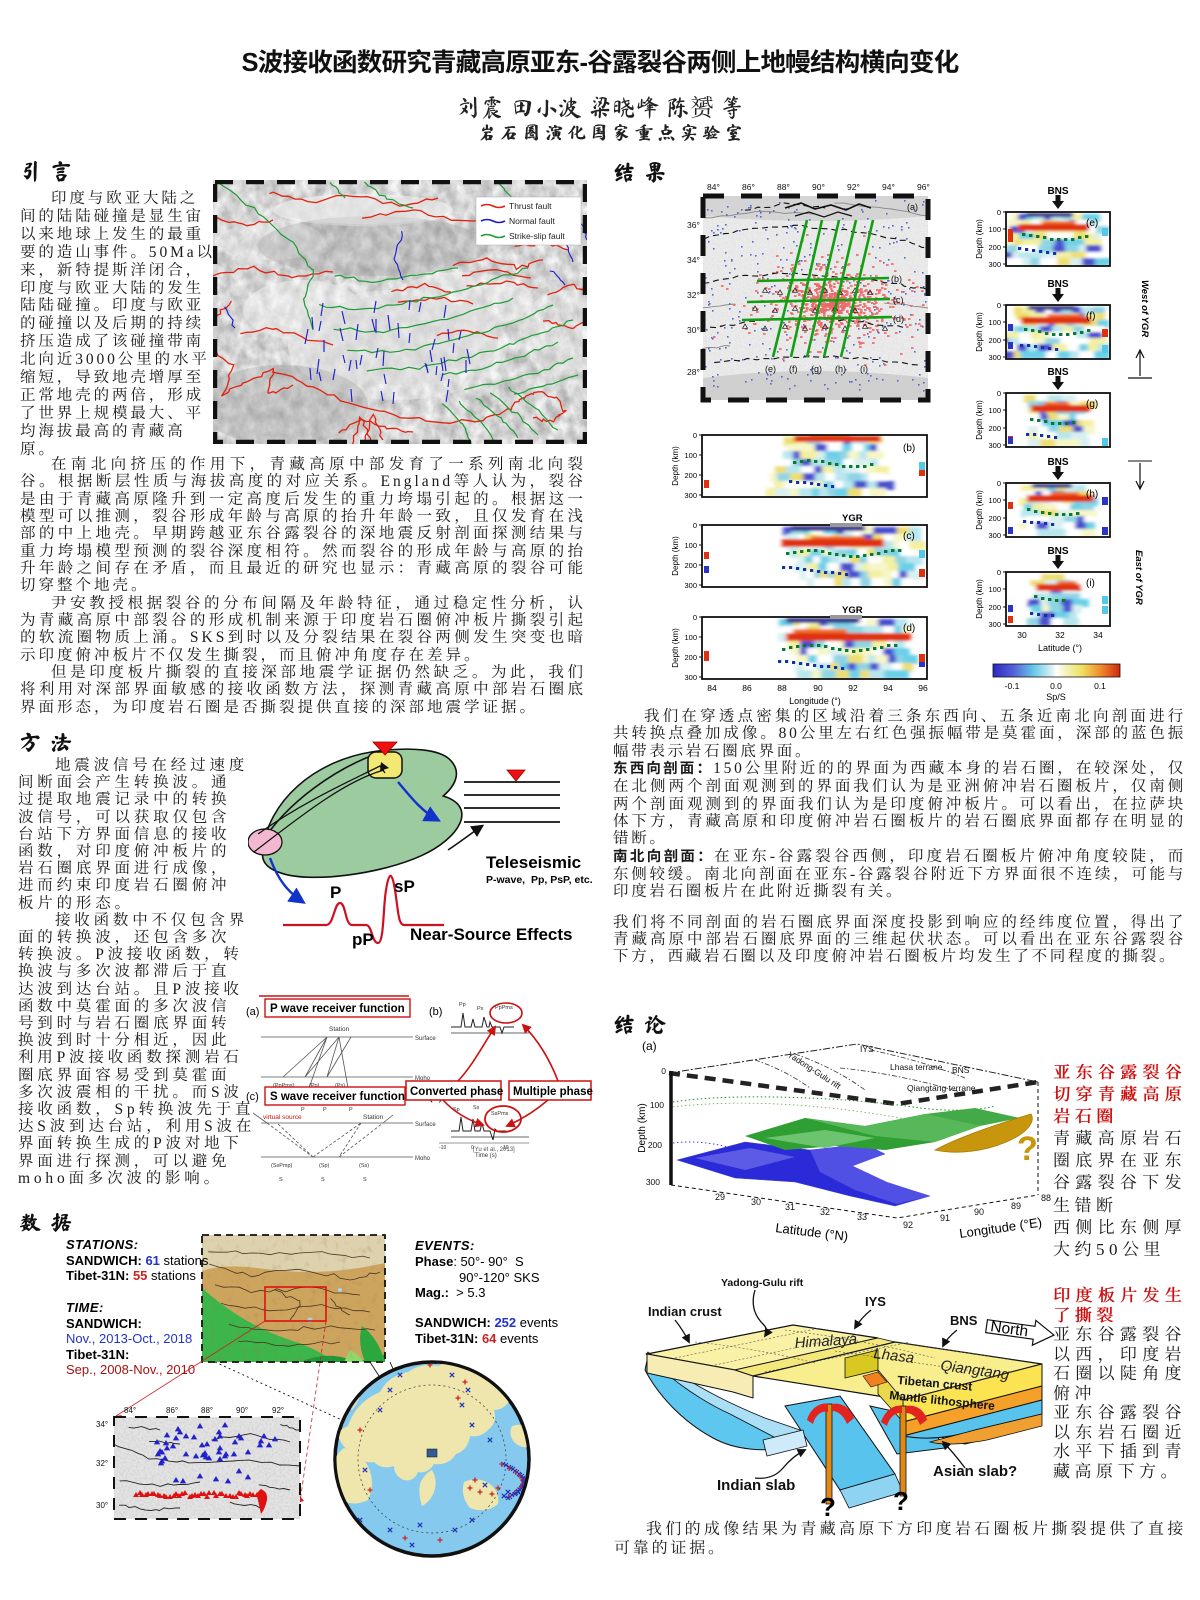 This screenshot has width=1200, height=1600. I want to click on svg-text: Indian slab, so click(756, 1485).